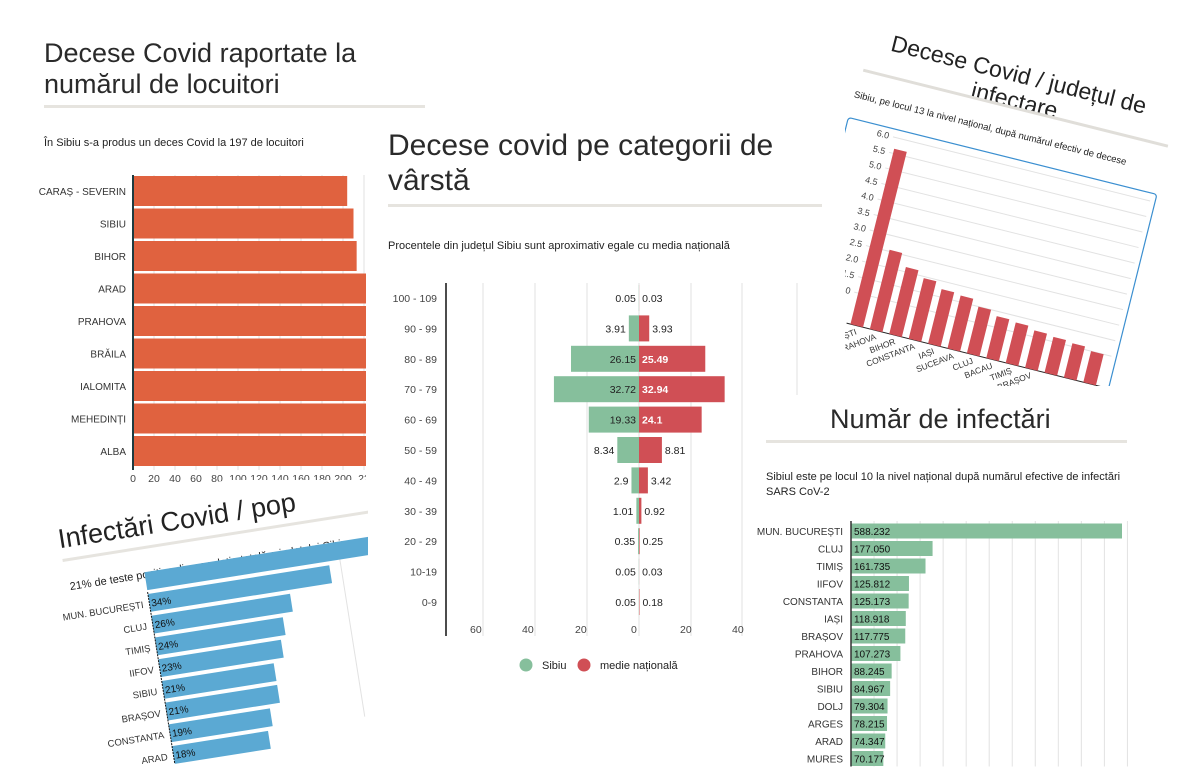 The width and height of the screenshot is (1200, 773). Describe the element at coordinates (661, 481) in the screenshot. I see `value-label-national: 3.42` at that location.